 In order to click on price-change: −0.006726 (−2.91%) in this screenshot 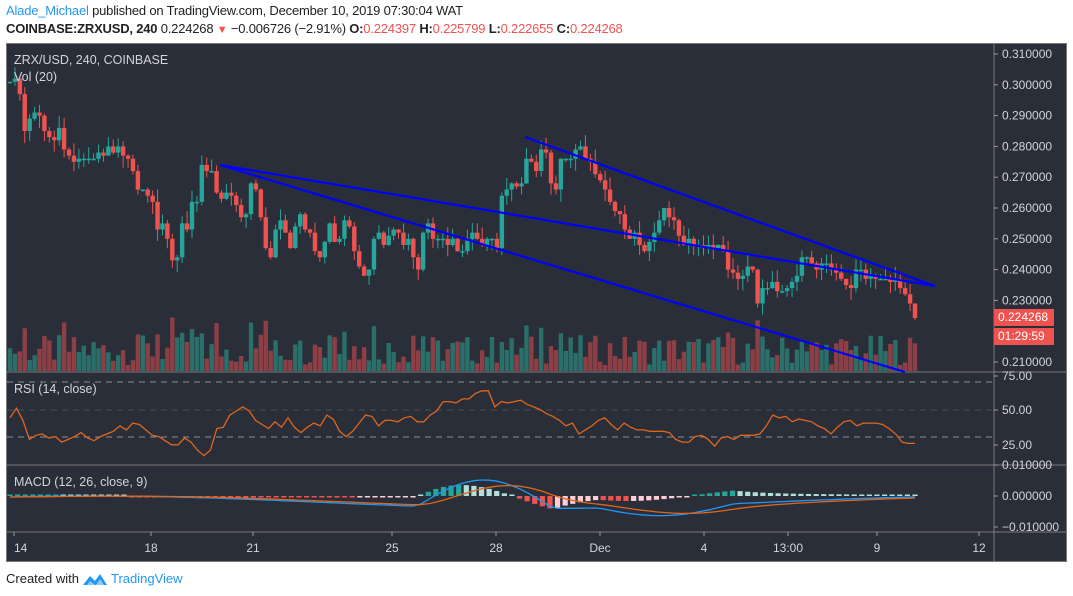, I will do `click(288, 28)`.